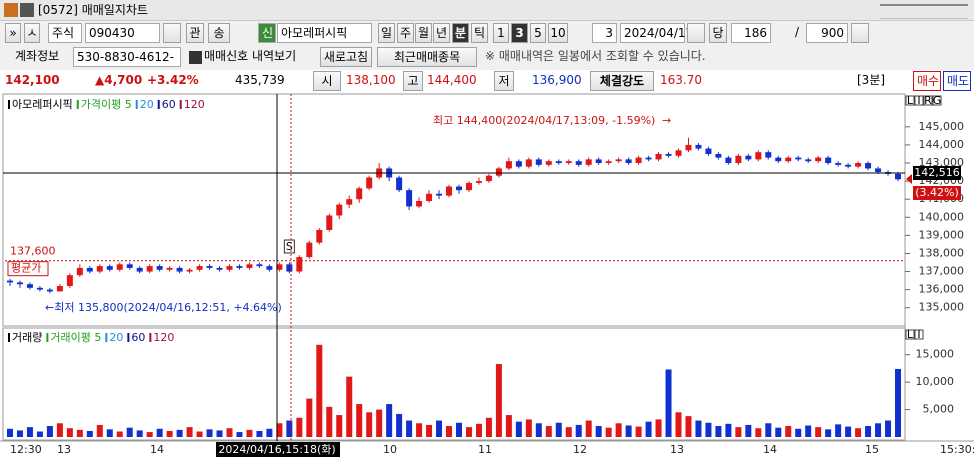 This screenshot has height=457, width=974. I want to click on time-label: 12, so click(580, 449).